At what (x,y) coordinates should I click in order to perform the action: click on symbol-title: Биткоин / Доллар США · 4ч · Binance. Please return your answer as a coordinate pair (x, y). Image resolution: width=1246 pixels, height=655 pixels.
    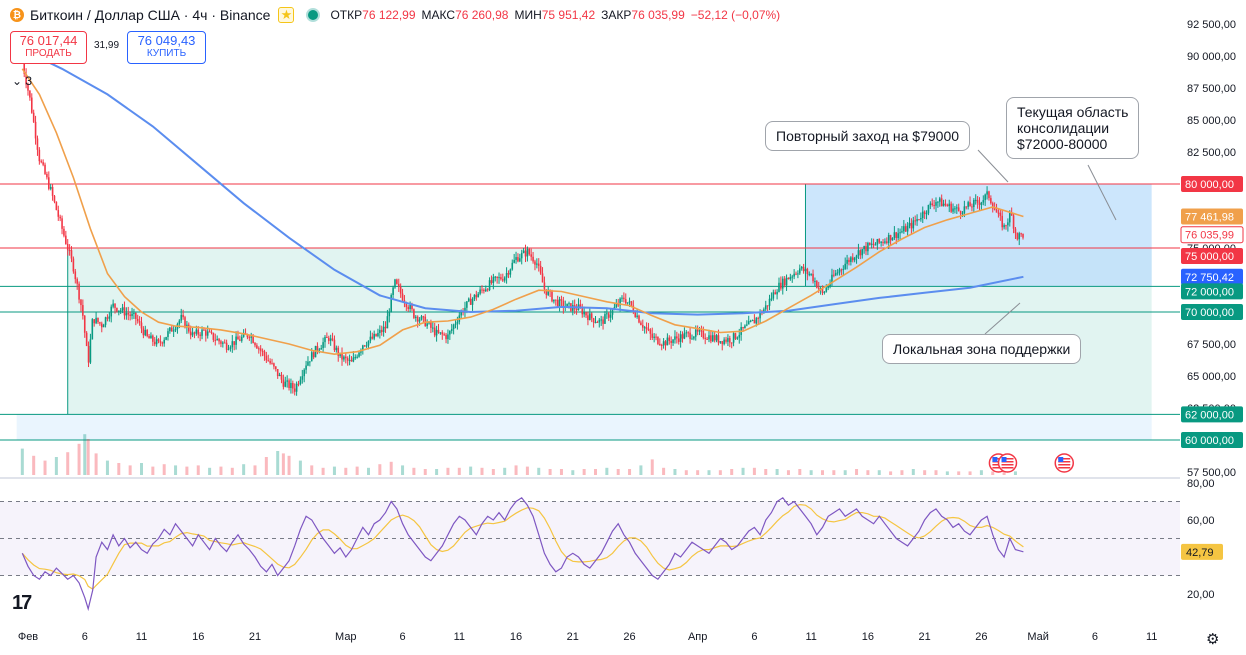
    Looking at the image, I should click on (150, 15).